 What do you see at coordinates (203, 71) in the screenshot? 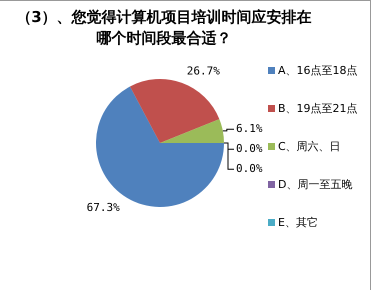
I see `data-label: 26.7%` at bounding box center [203, 71].